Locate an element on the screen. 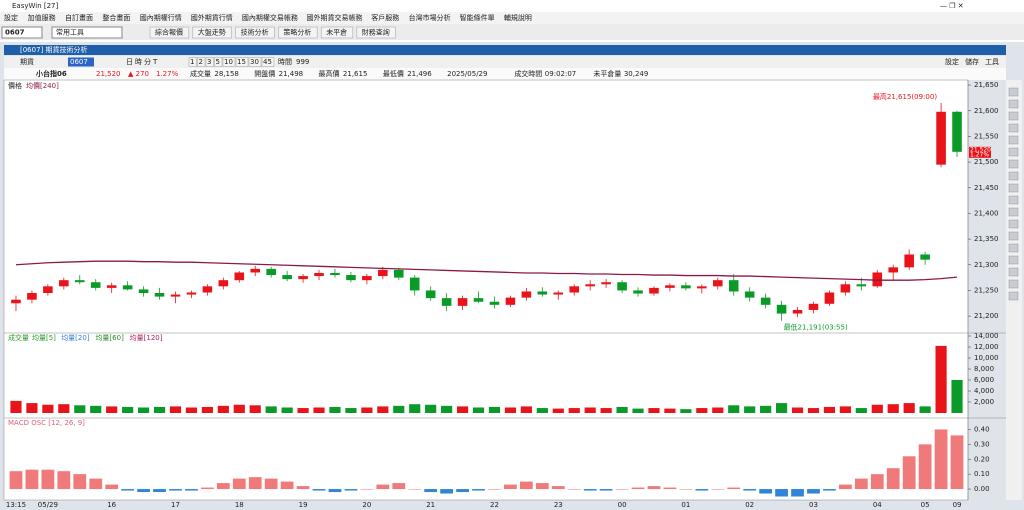  interval-button: 3 is located at coordinates (209, 62).